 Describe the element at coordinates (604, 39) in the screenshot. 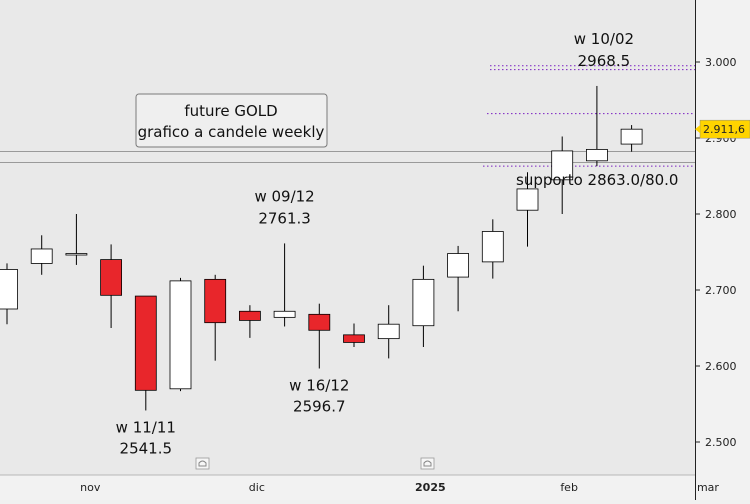

I see `annotation-label: w 10/02` at that location.